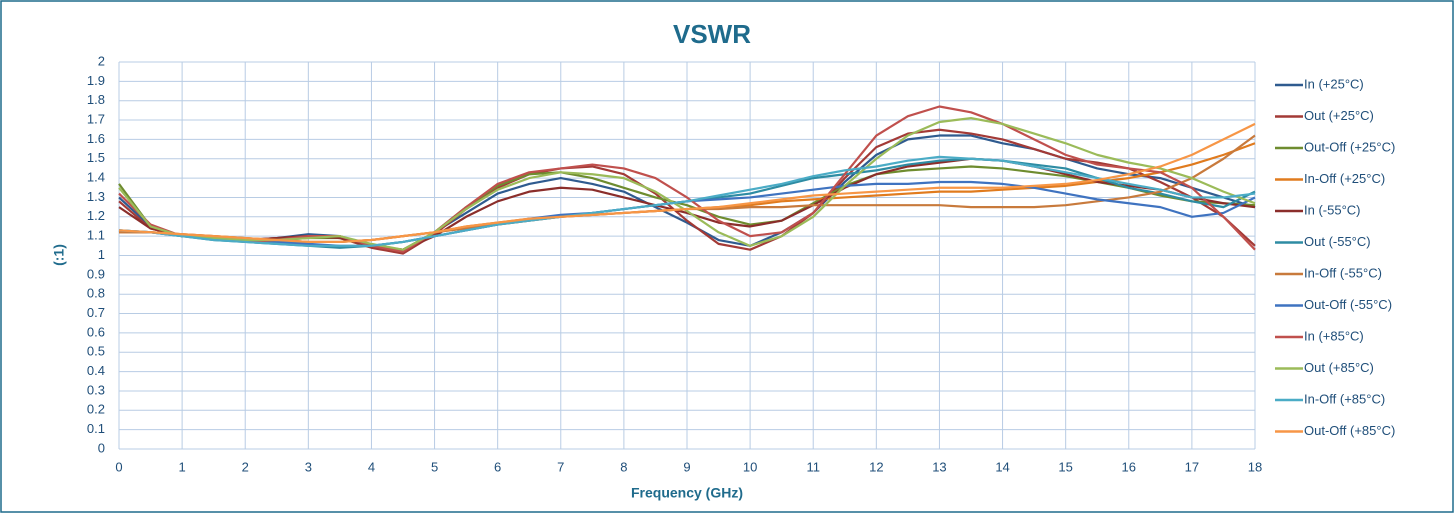 This screenshot has width=1454, height=513. What do you see at coordinates (96, 312) in the screenshot?
I see `y-tick-label: 0.7` at bounding box center [96, 312].